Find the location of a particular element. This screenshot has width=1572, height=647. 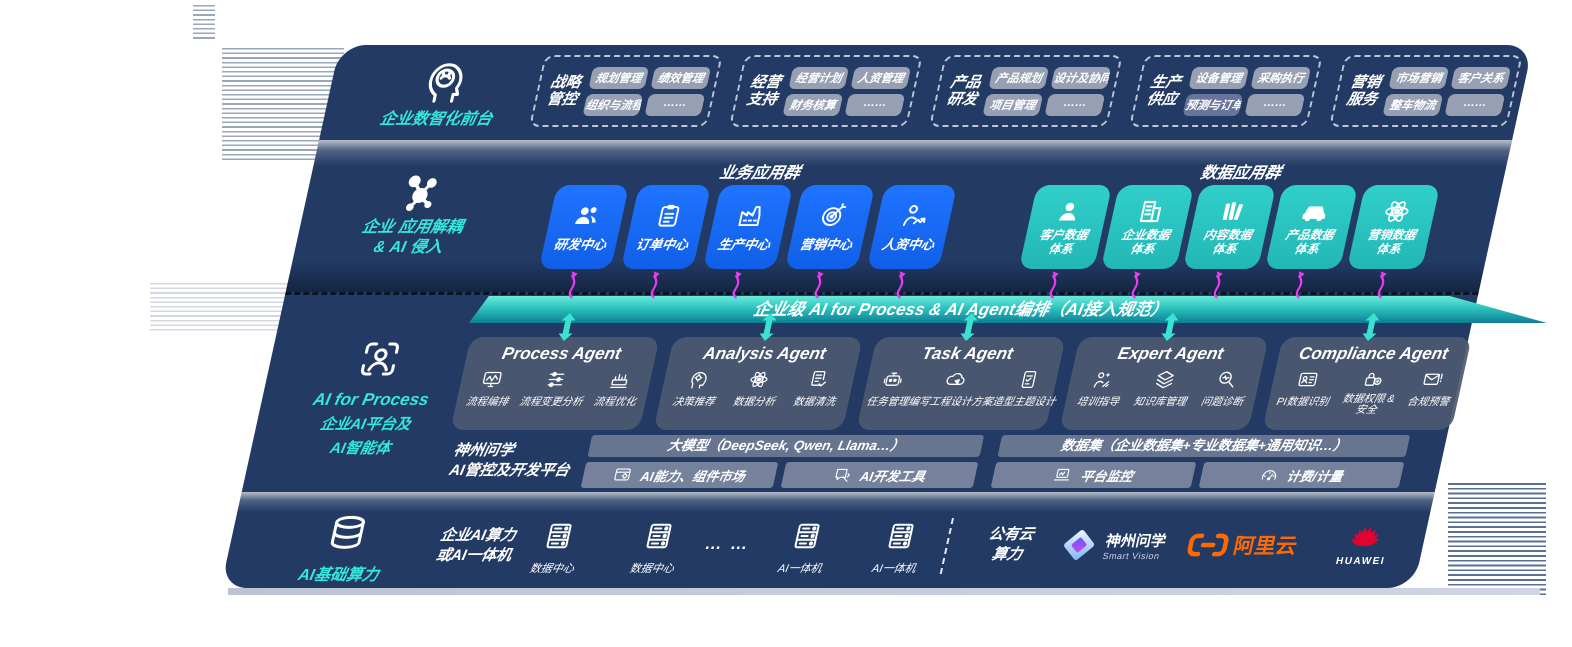

platform-data-group: 数据集（企业数据集+专业数据集+通用知识…） 平台监控 计费/计量 is located at coordinates (1200, 461).